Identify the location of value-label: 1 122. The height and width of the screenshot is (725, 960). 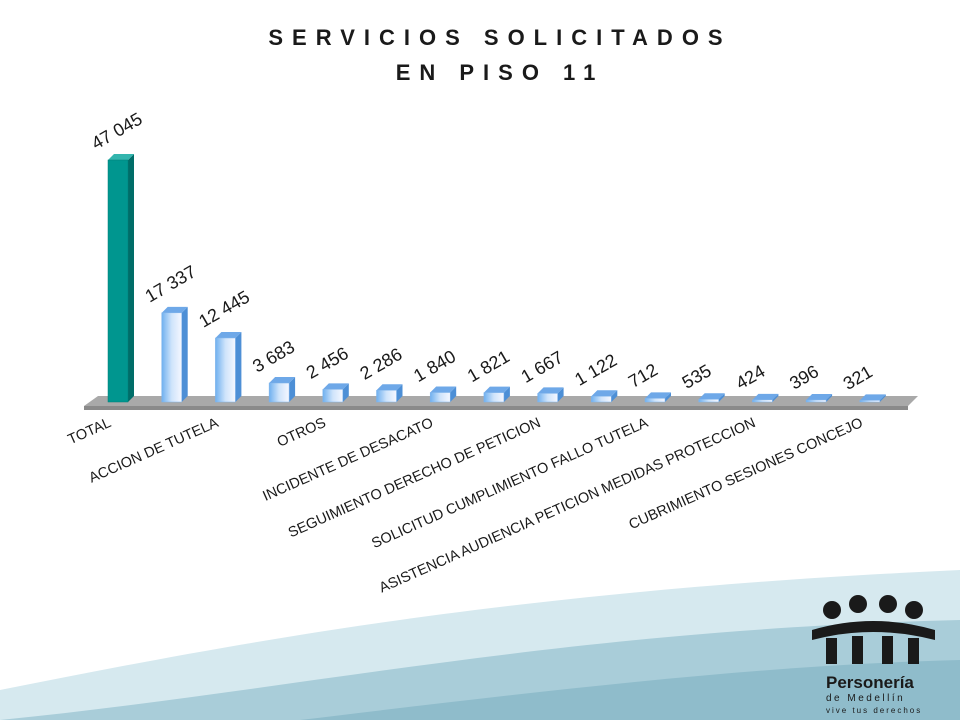
(595, 370).